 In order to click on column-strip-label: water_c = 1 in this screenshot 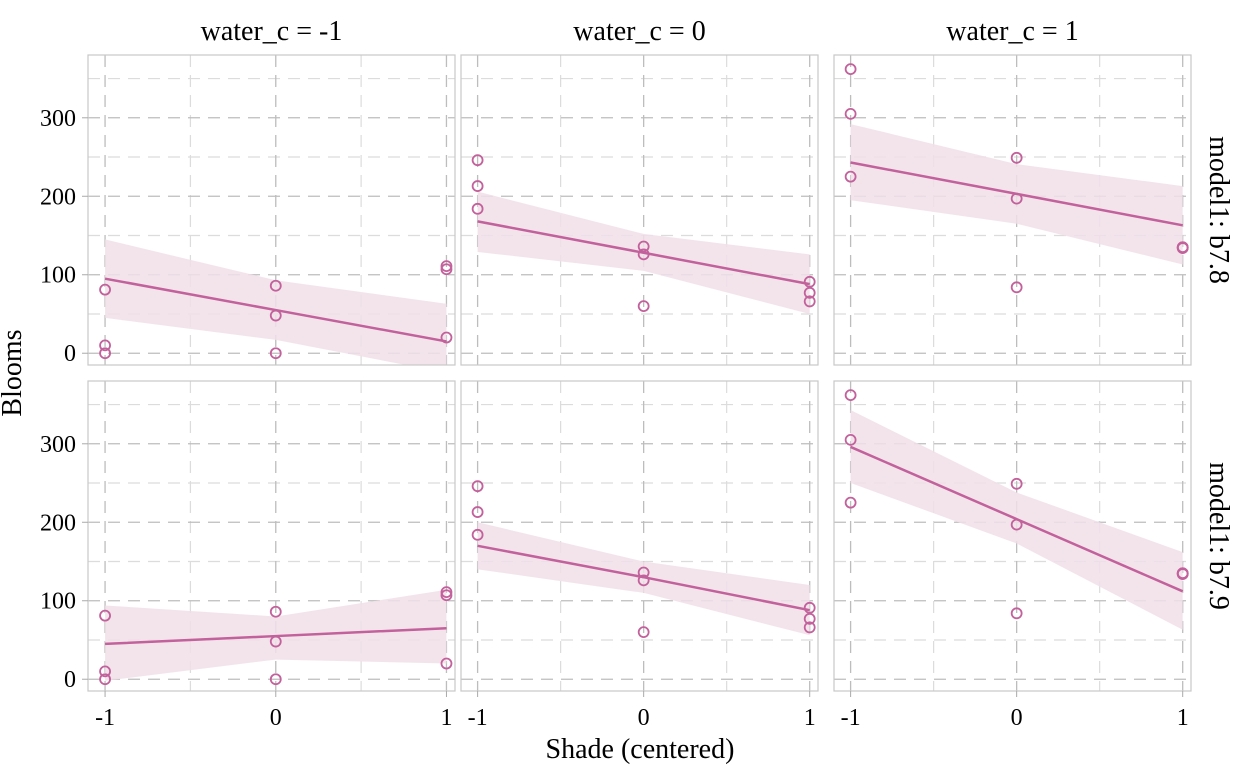, I will do `click(1012, 31)`.